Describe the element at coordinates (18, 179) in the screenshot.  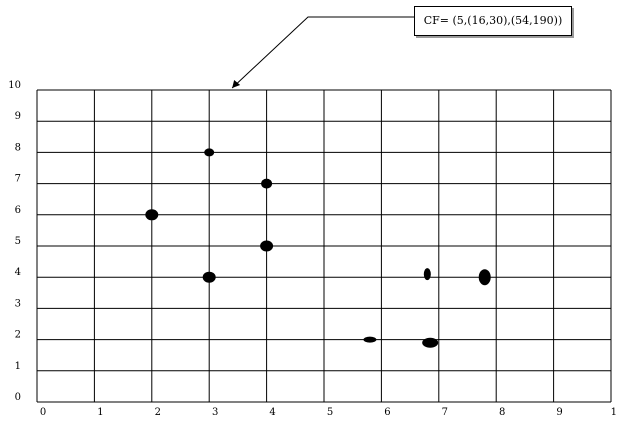
I see `y-tick-label: 7` at that location.